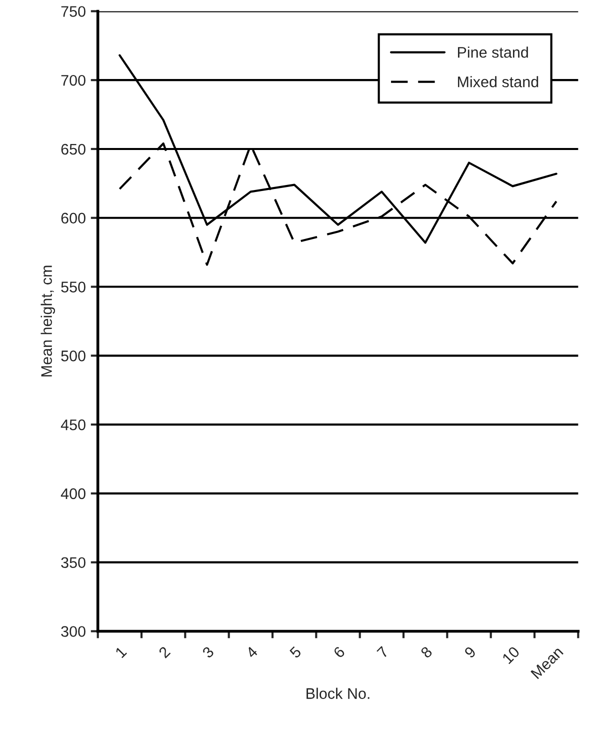 This screenshot has height=747, width=593. Describe the element at coordinates (498, 82) in the screenshot. I see `legend-label: Mixed stand` at that location.